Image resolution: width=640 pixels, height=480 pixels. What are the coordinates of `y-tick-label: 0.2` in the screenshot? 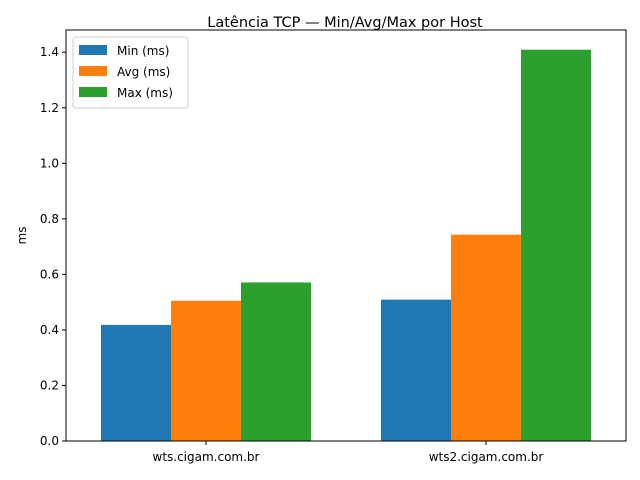 It's located at (49, 385).